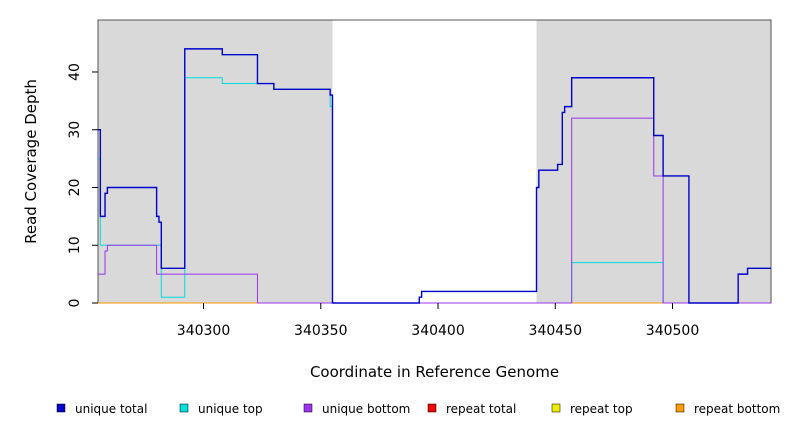  What do you see at coordinates (366, 409) in the screenshot?
I see `legend-label-unique-bottom: unique bottom` at bounding box center [366, 409].